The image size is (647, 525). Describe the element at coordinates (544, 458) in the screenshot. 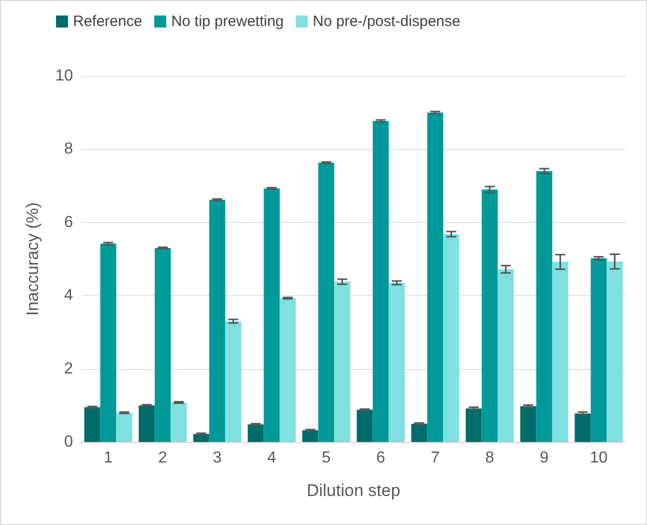

I see `x-tick-label: 9` at that location.